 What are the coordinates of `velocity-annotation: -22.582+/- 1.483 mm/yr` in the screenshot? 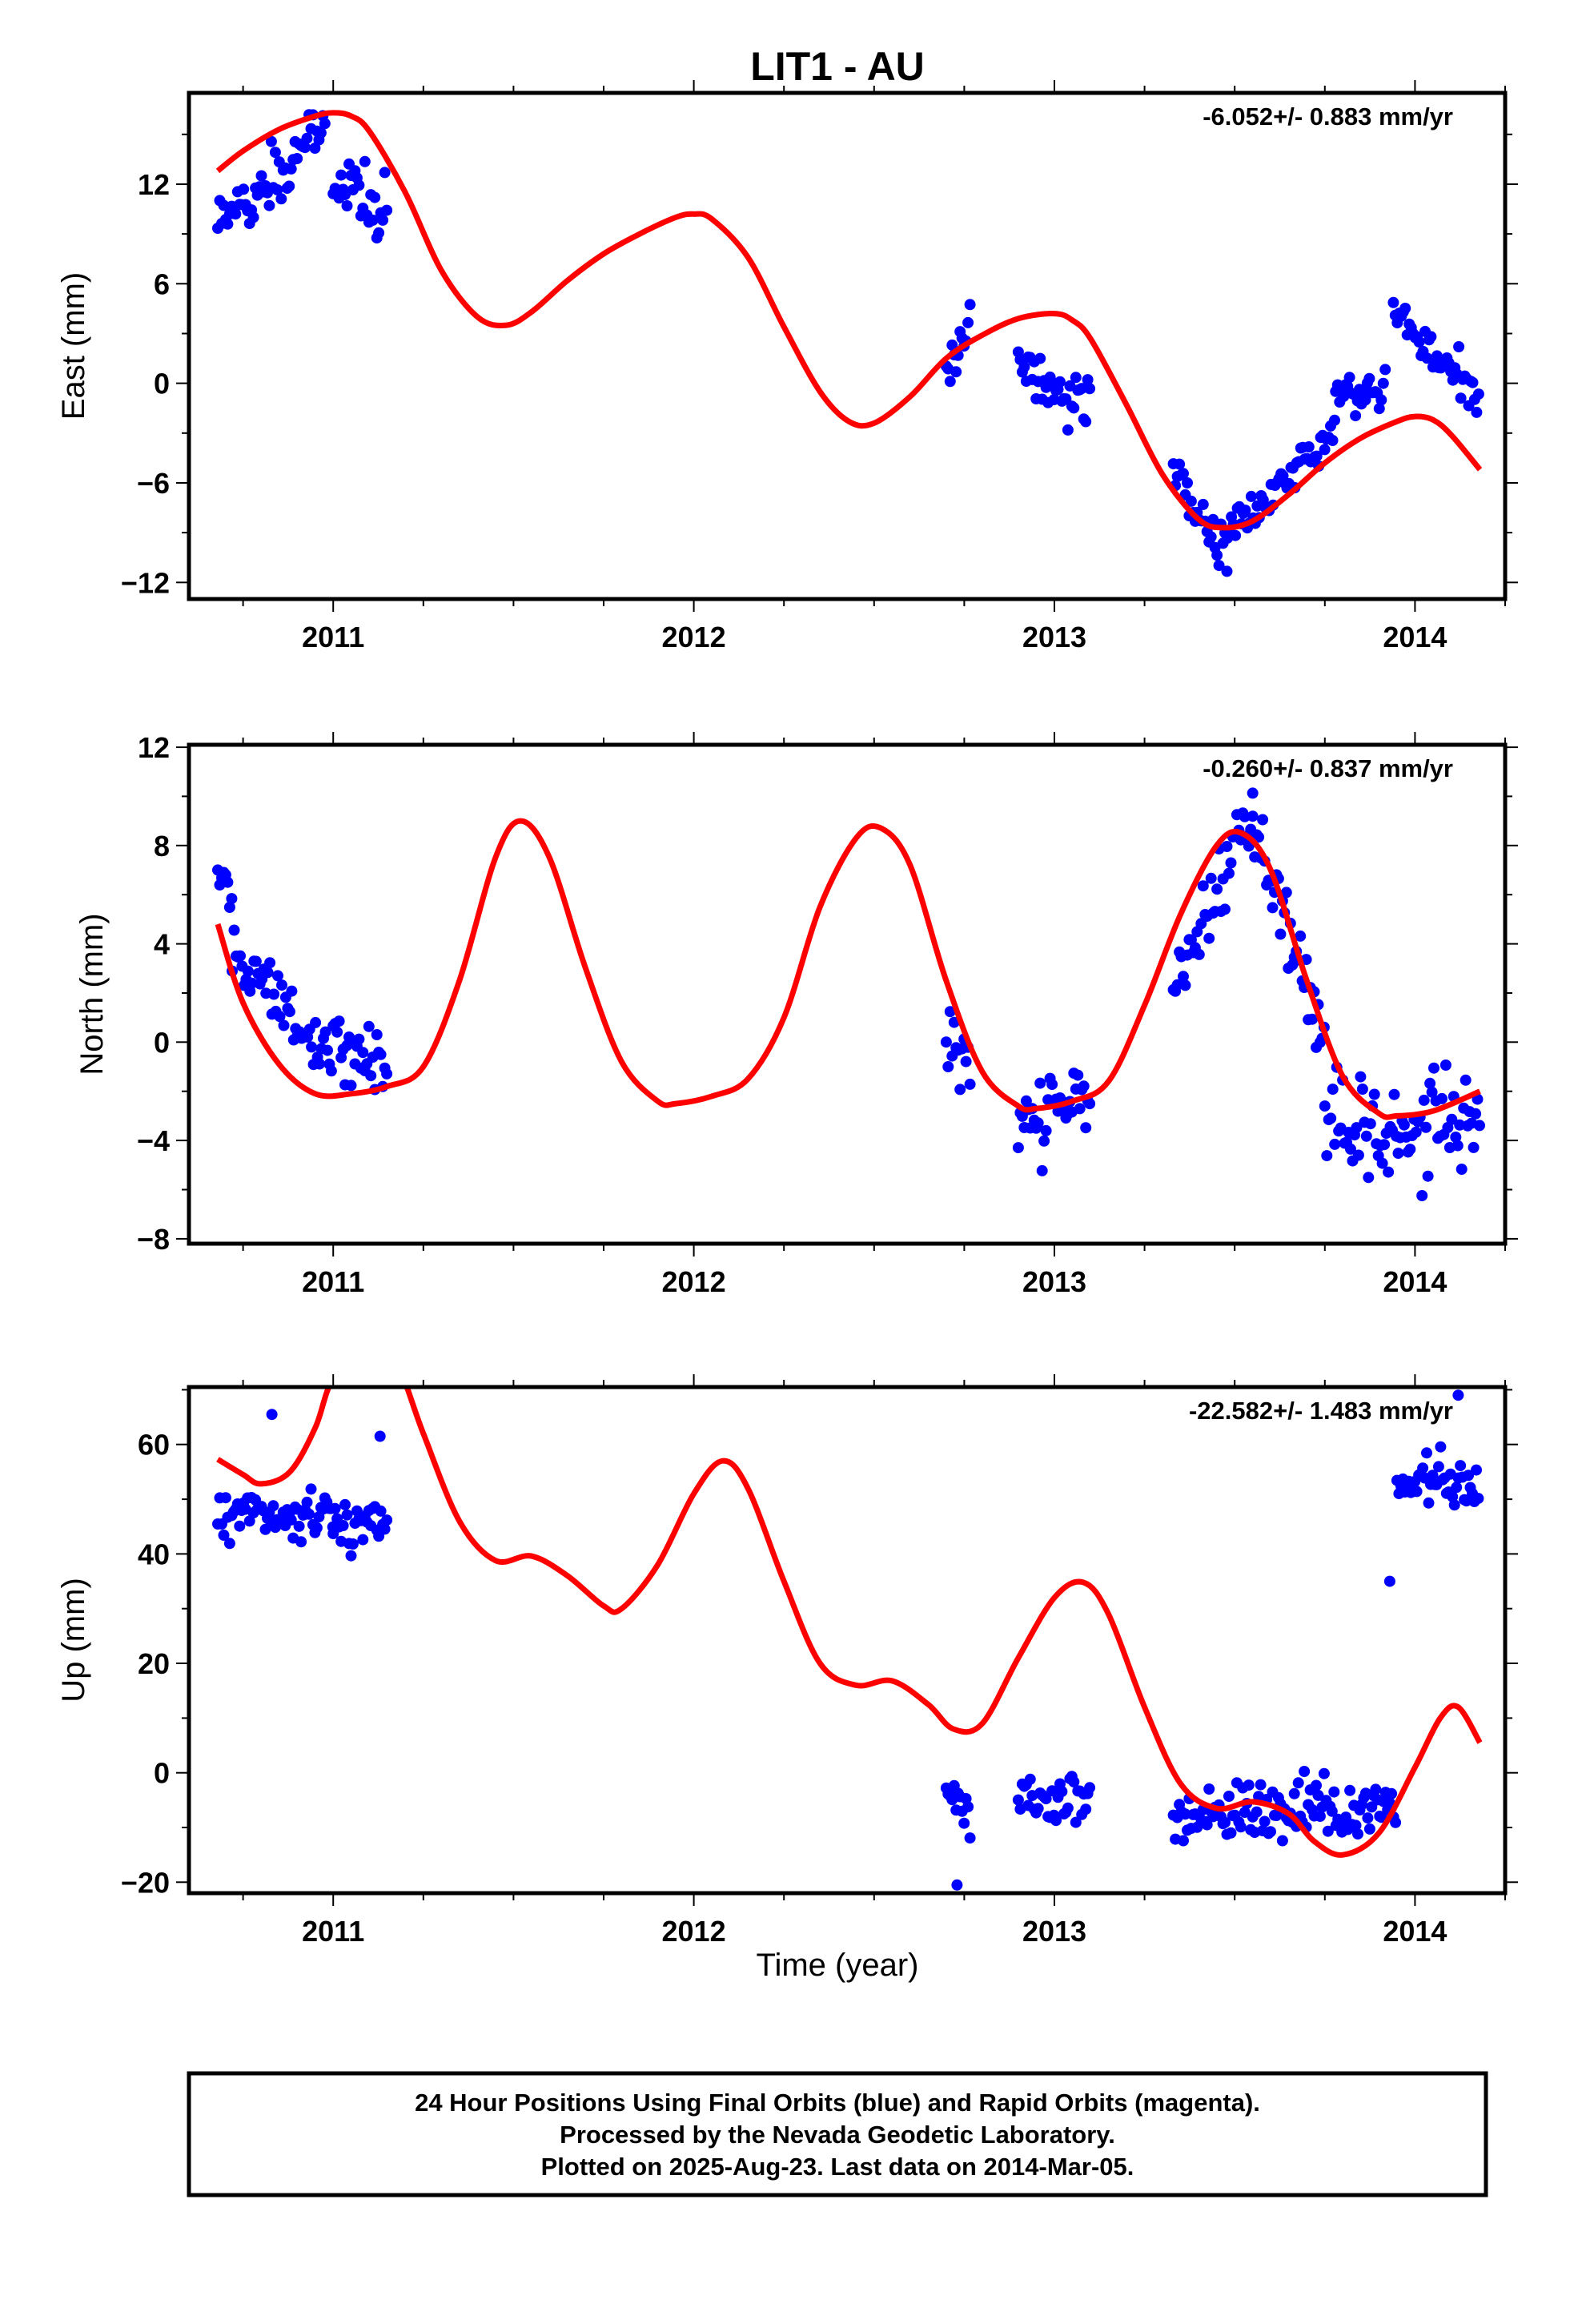 It's located at (1321, 1411).